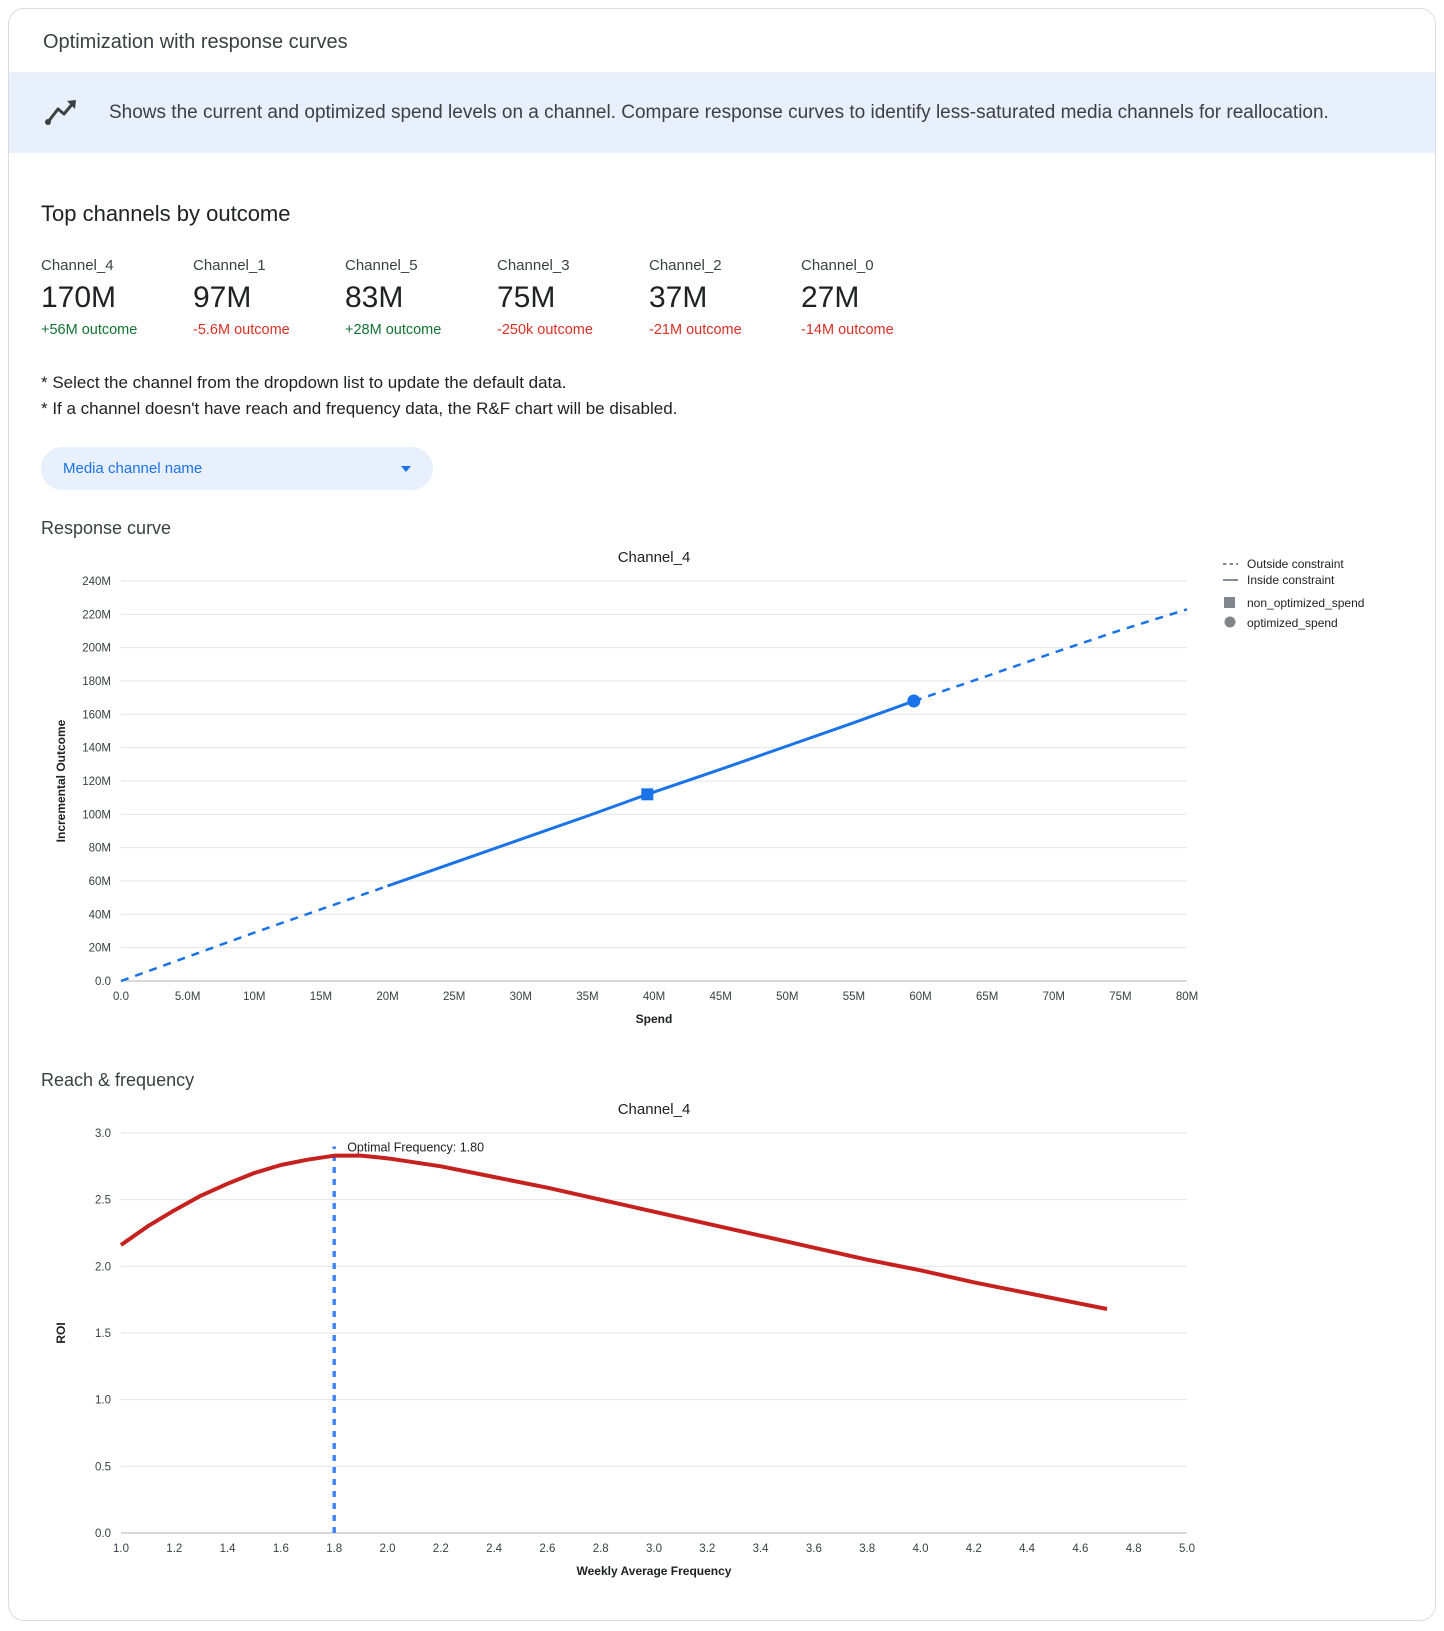 The height and width of the screenshot is (1631, 1444). What do you see at coordinates (914, 701) in the screenshot?
I see `optimized_spend-marker` at bounding box center [914, 701].